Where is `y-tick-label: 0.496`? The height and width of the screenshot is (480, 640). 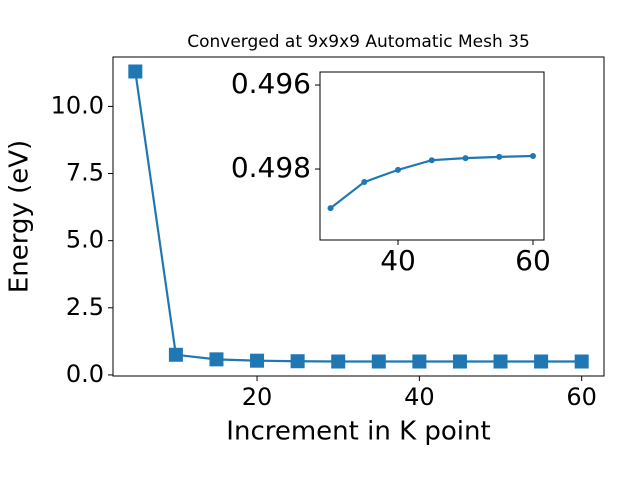
y-tick-label: 0.496 is located at coordinates (271, 83).